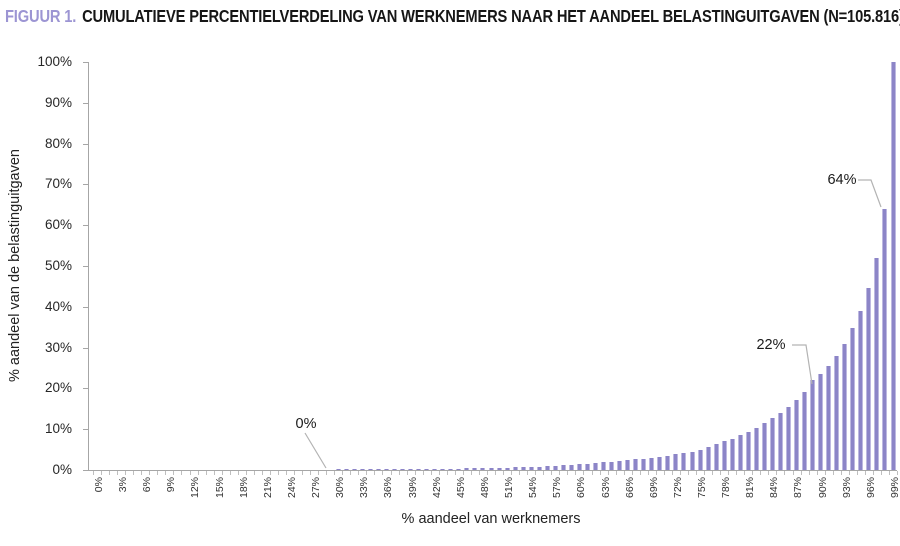 This screenshot has width=900, height=546. What do you see at coordinates (822, 488) in the screenshot?
I see `x-tick-label: 90%` at bounding box center [822, 488].